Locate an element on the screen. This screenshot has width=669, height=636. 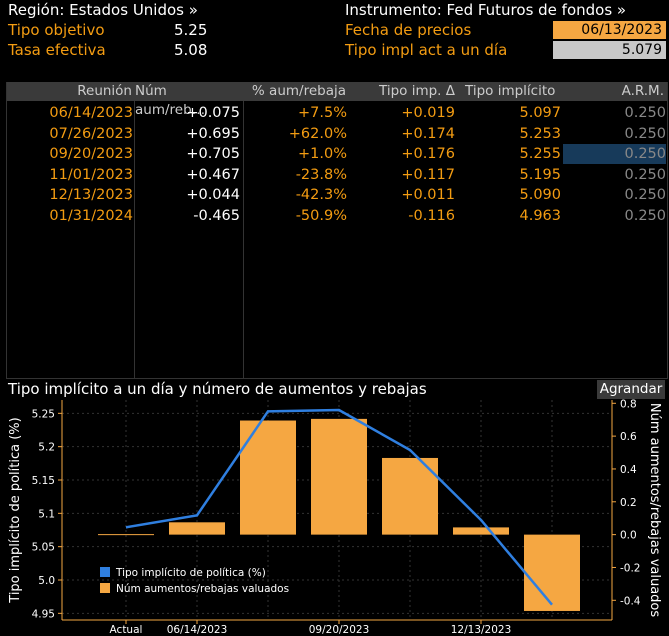
cell-hikes-cuts: +0.695 is located at coordinates (213, 133).